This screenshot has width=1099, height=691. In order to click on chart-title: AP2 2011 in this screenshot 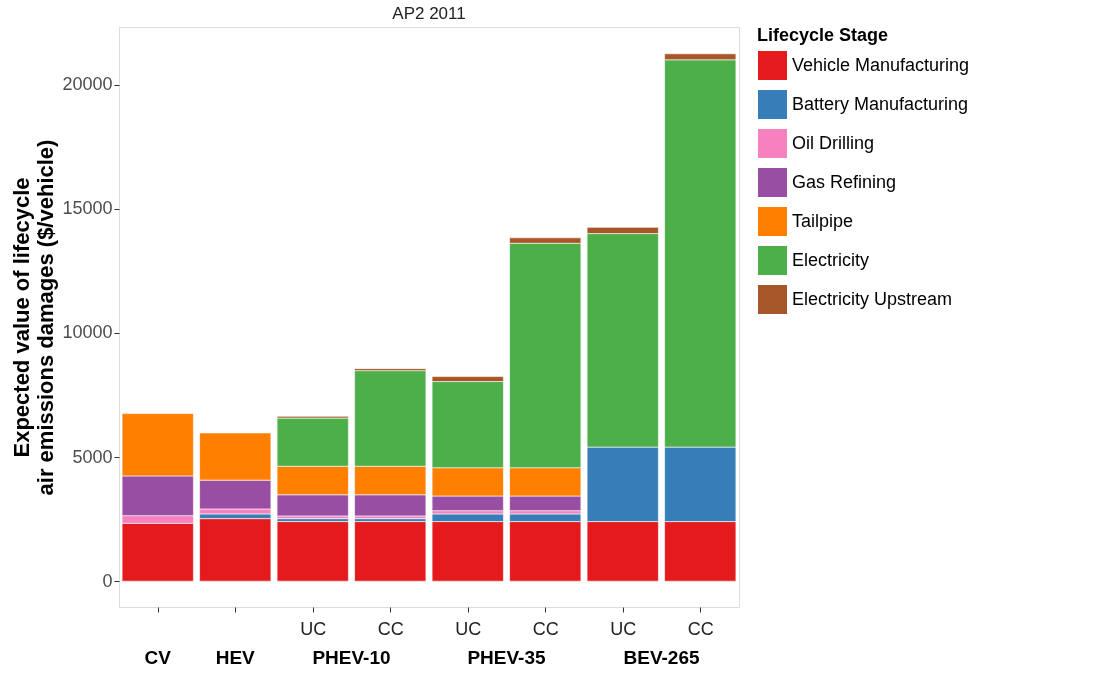, I will do `click(429, 13)`.